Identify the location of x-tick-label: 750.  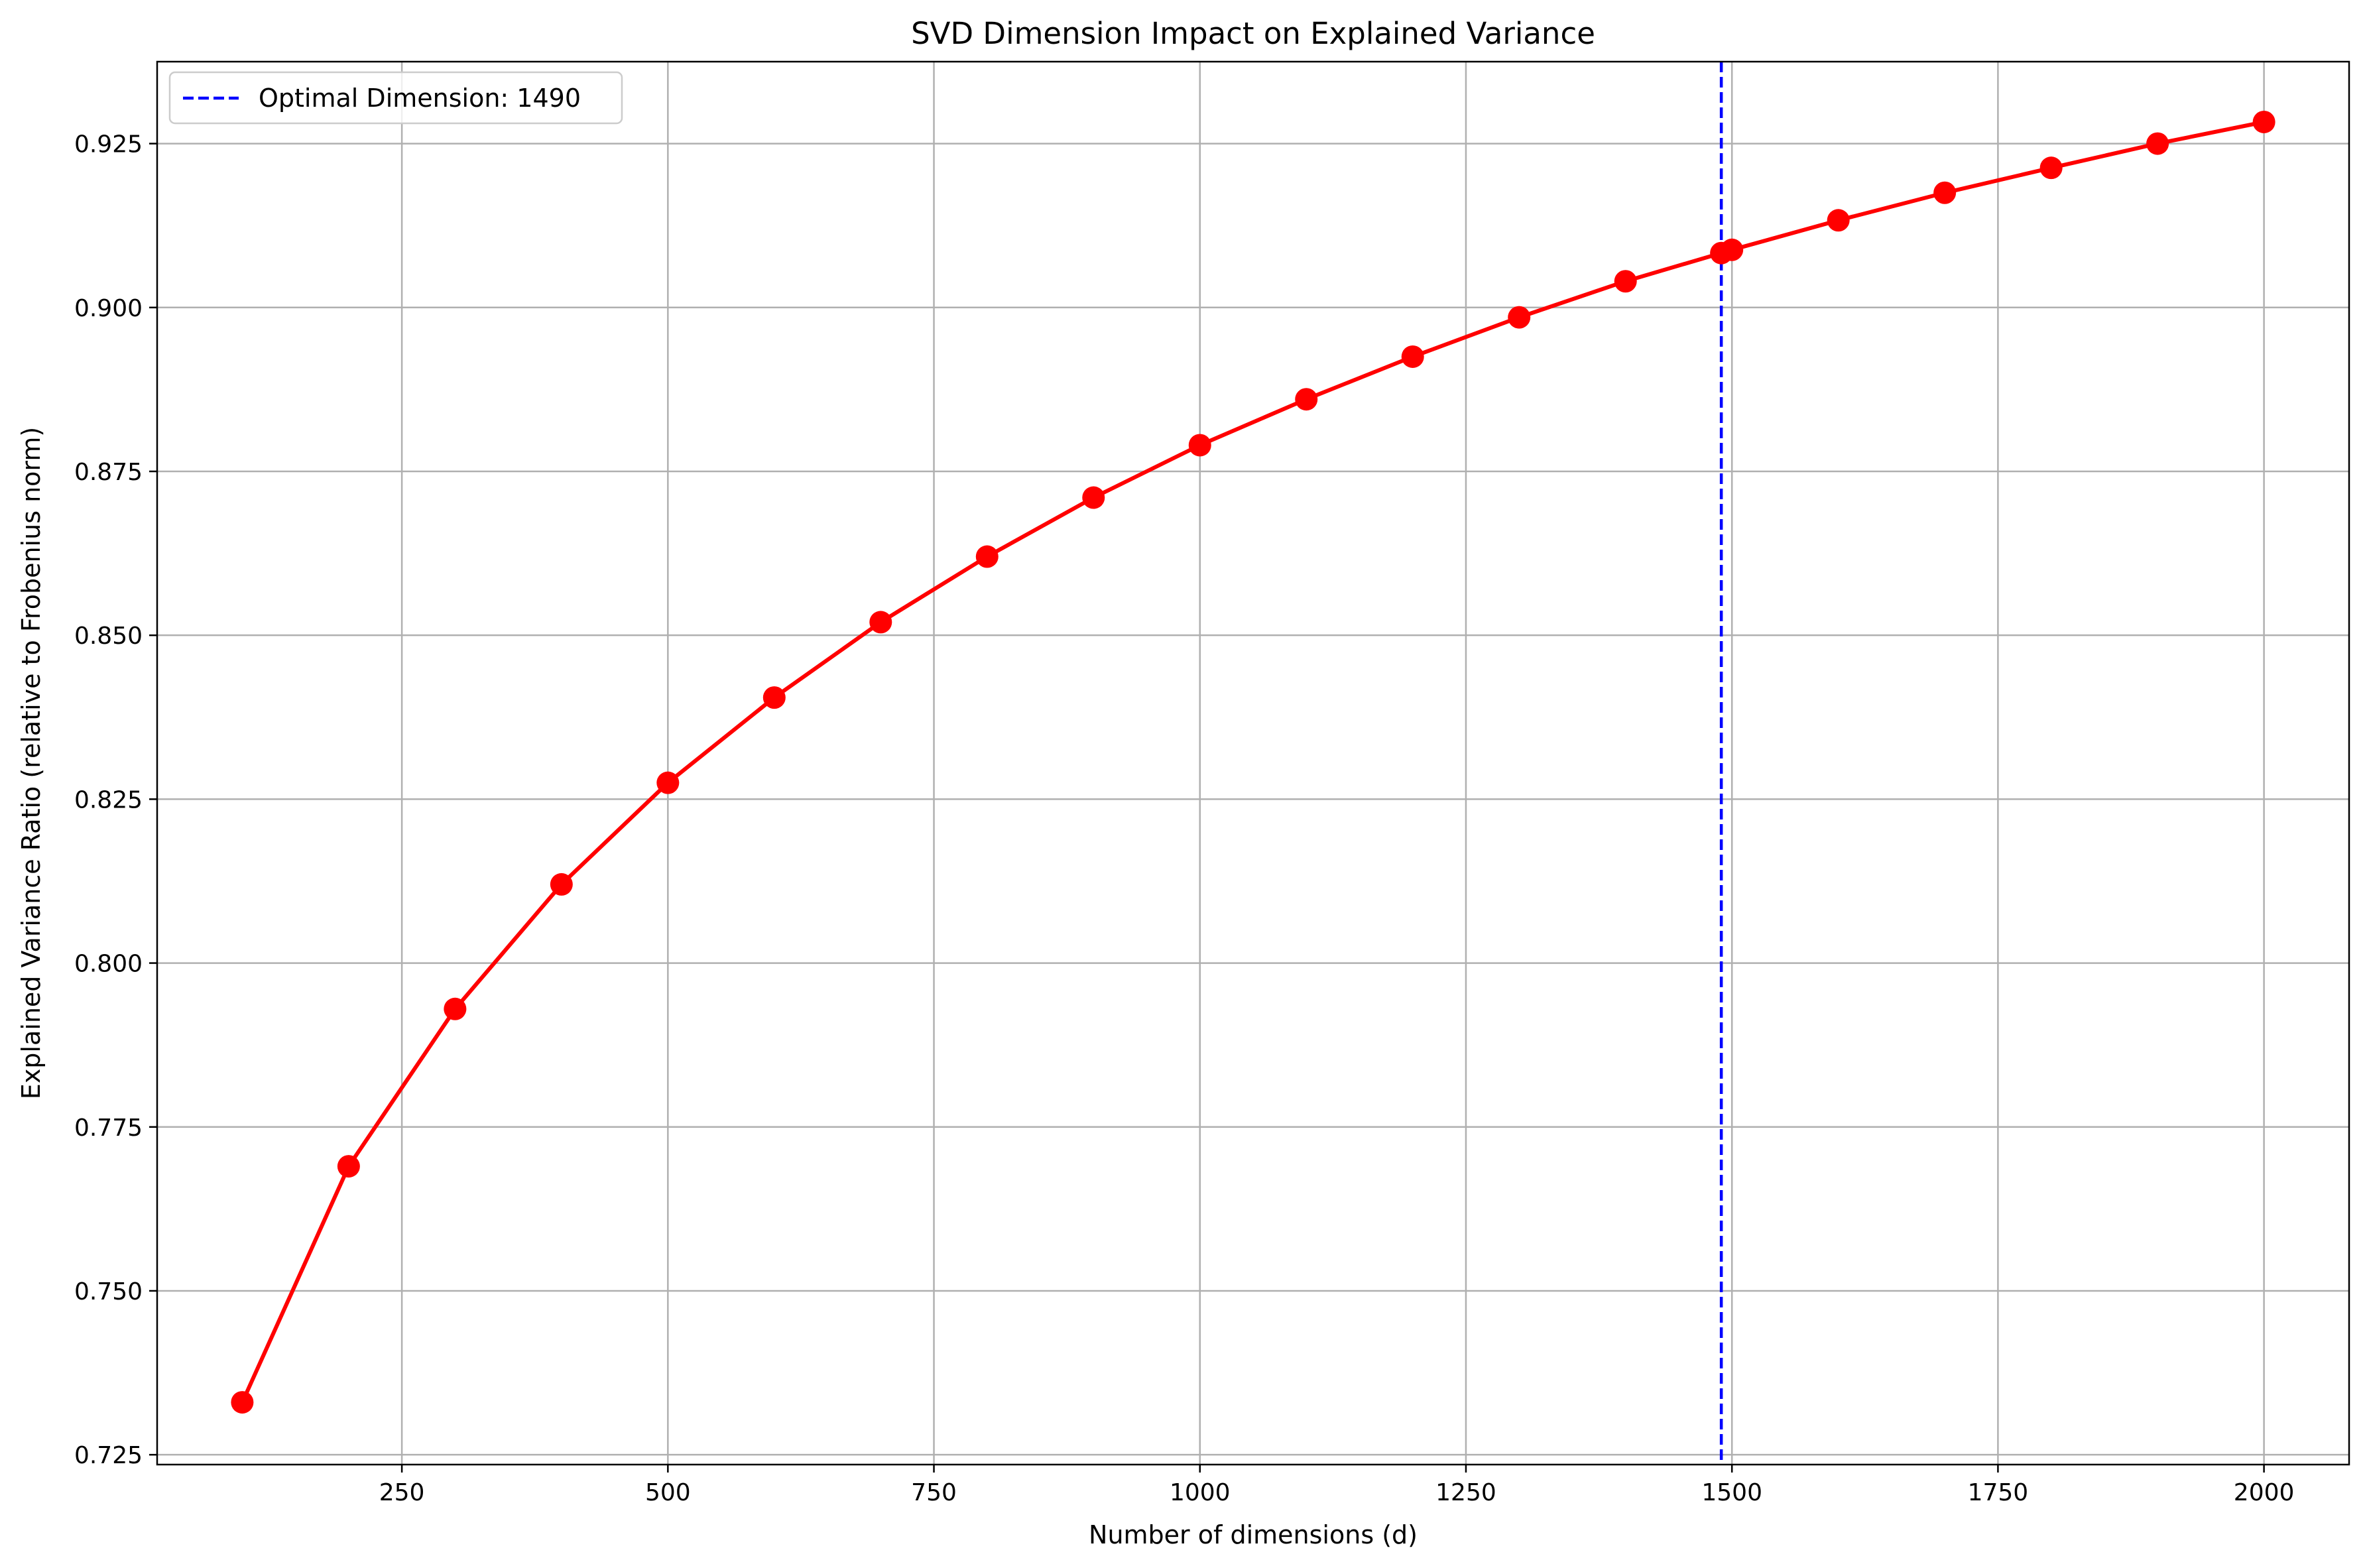
(934, 1492).